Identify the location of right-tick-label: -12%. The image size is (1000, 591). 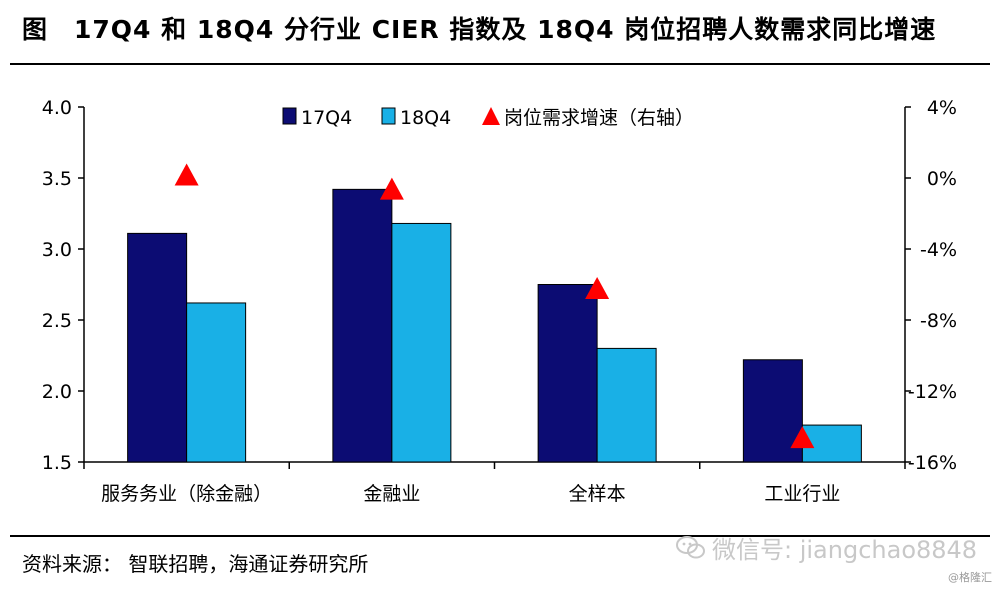
(932, 392).